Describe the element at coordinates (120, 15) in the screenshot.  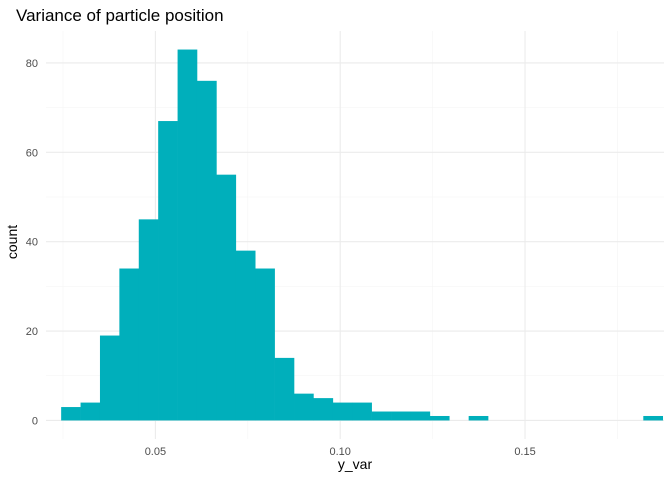
I see `chart-title: Variance of particle position` at that location.